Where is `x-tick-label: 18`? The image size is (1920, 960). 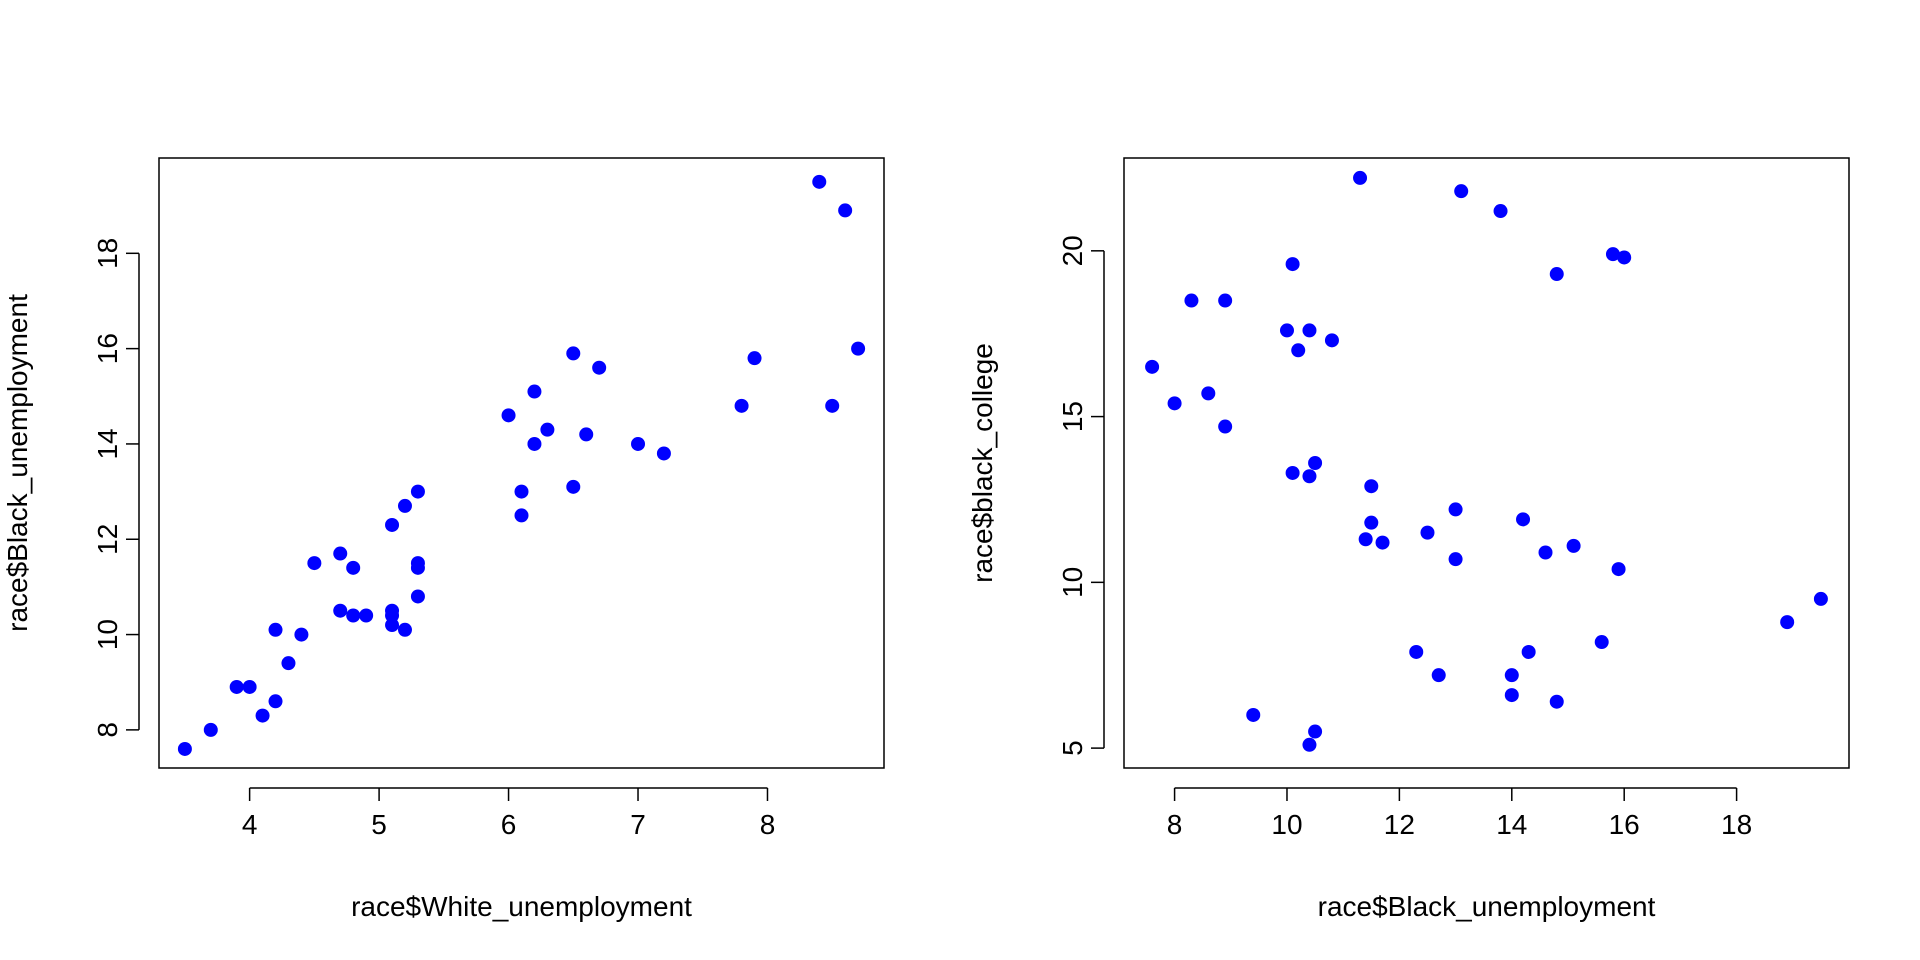
x-tick-label: 18 is located at coordinates (1736, 824).